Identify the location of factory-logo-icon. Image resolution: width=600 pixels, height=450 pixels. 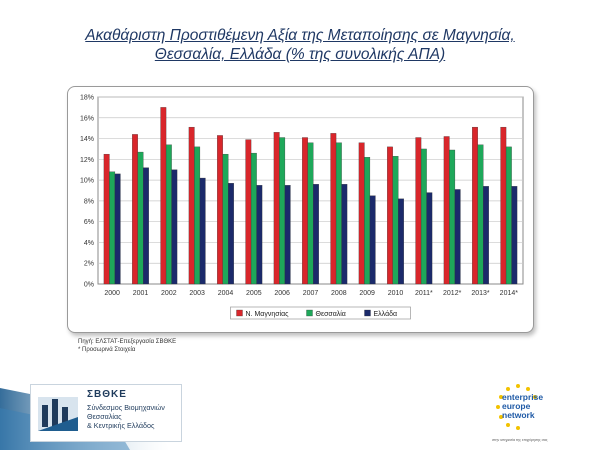
(58, 414).